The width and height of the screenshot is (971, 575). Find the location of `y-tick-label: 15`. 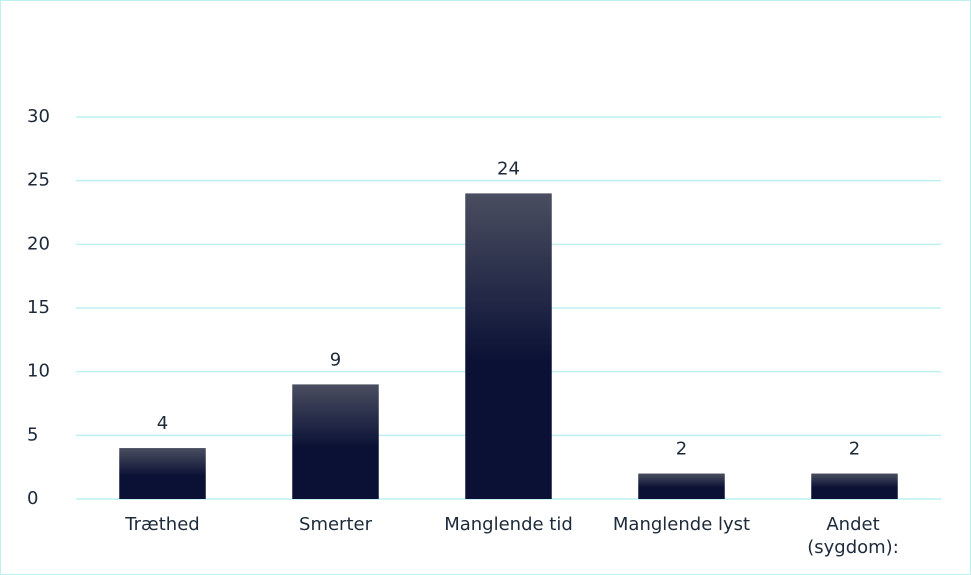

y-tick-label: 15 is located at coordinates (38, 307).